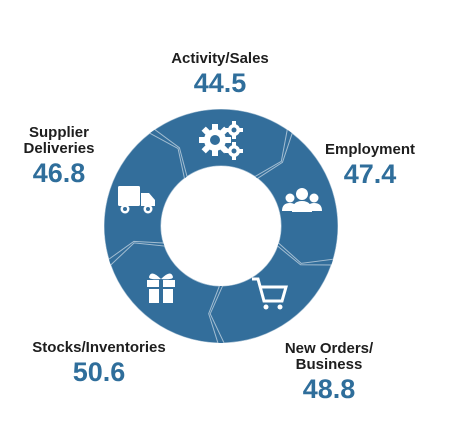  I want to click on label-new-orders-business: New Orders/ Business 48.8, so click(329, 372).